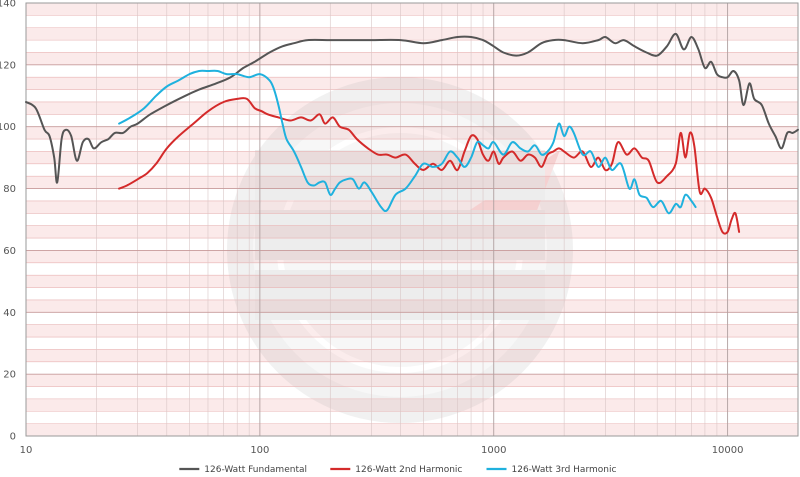  Describe the element at coordinates (493, 450) in the screenshot. I see `x-tick-label: 1000` at that location.